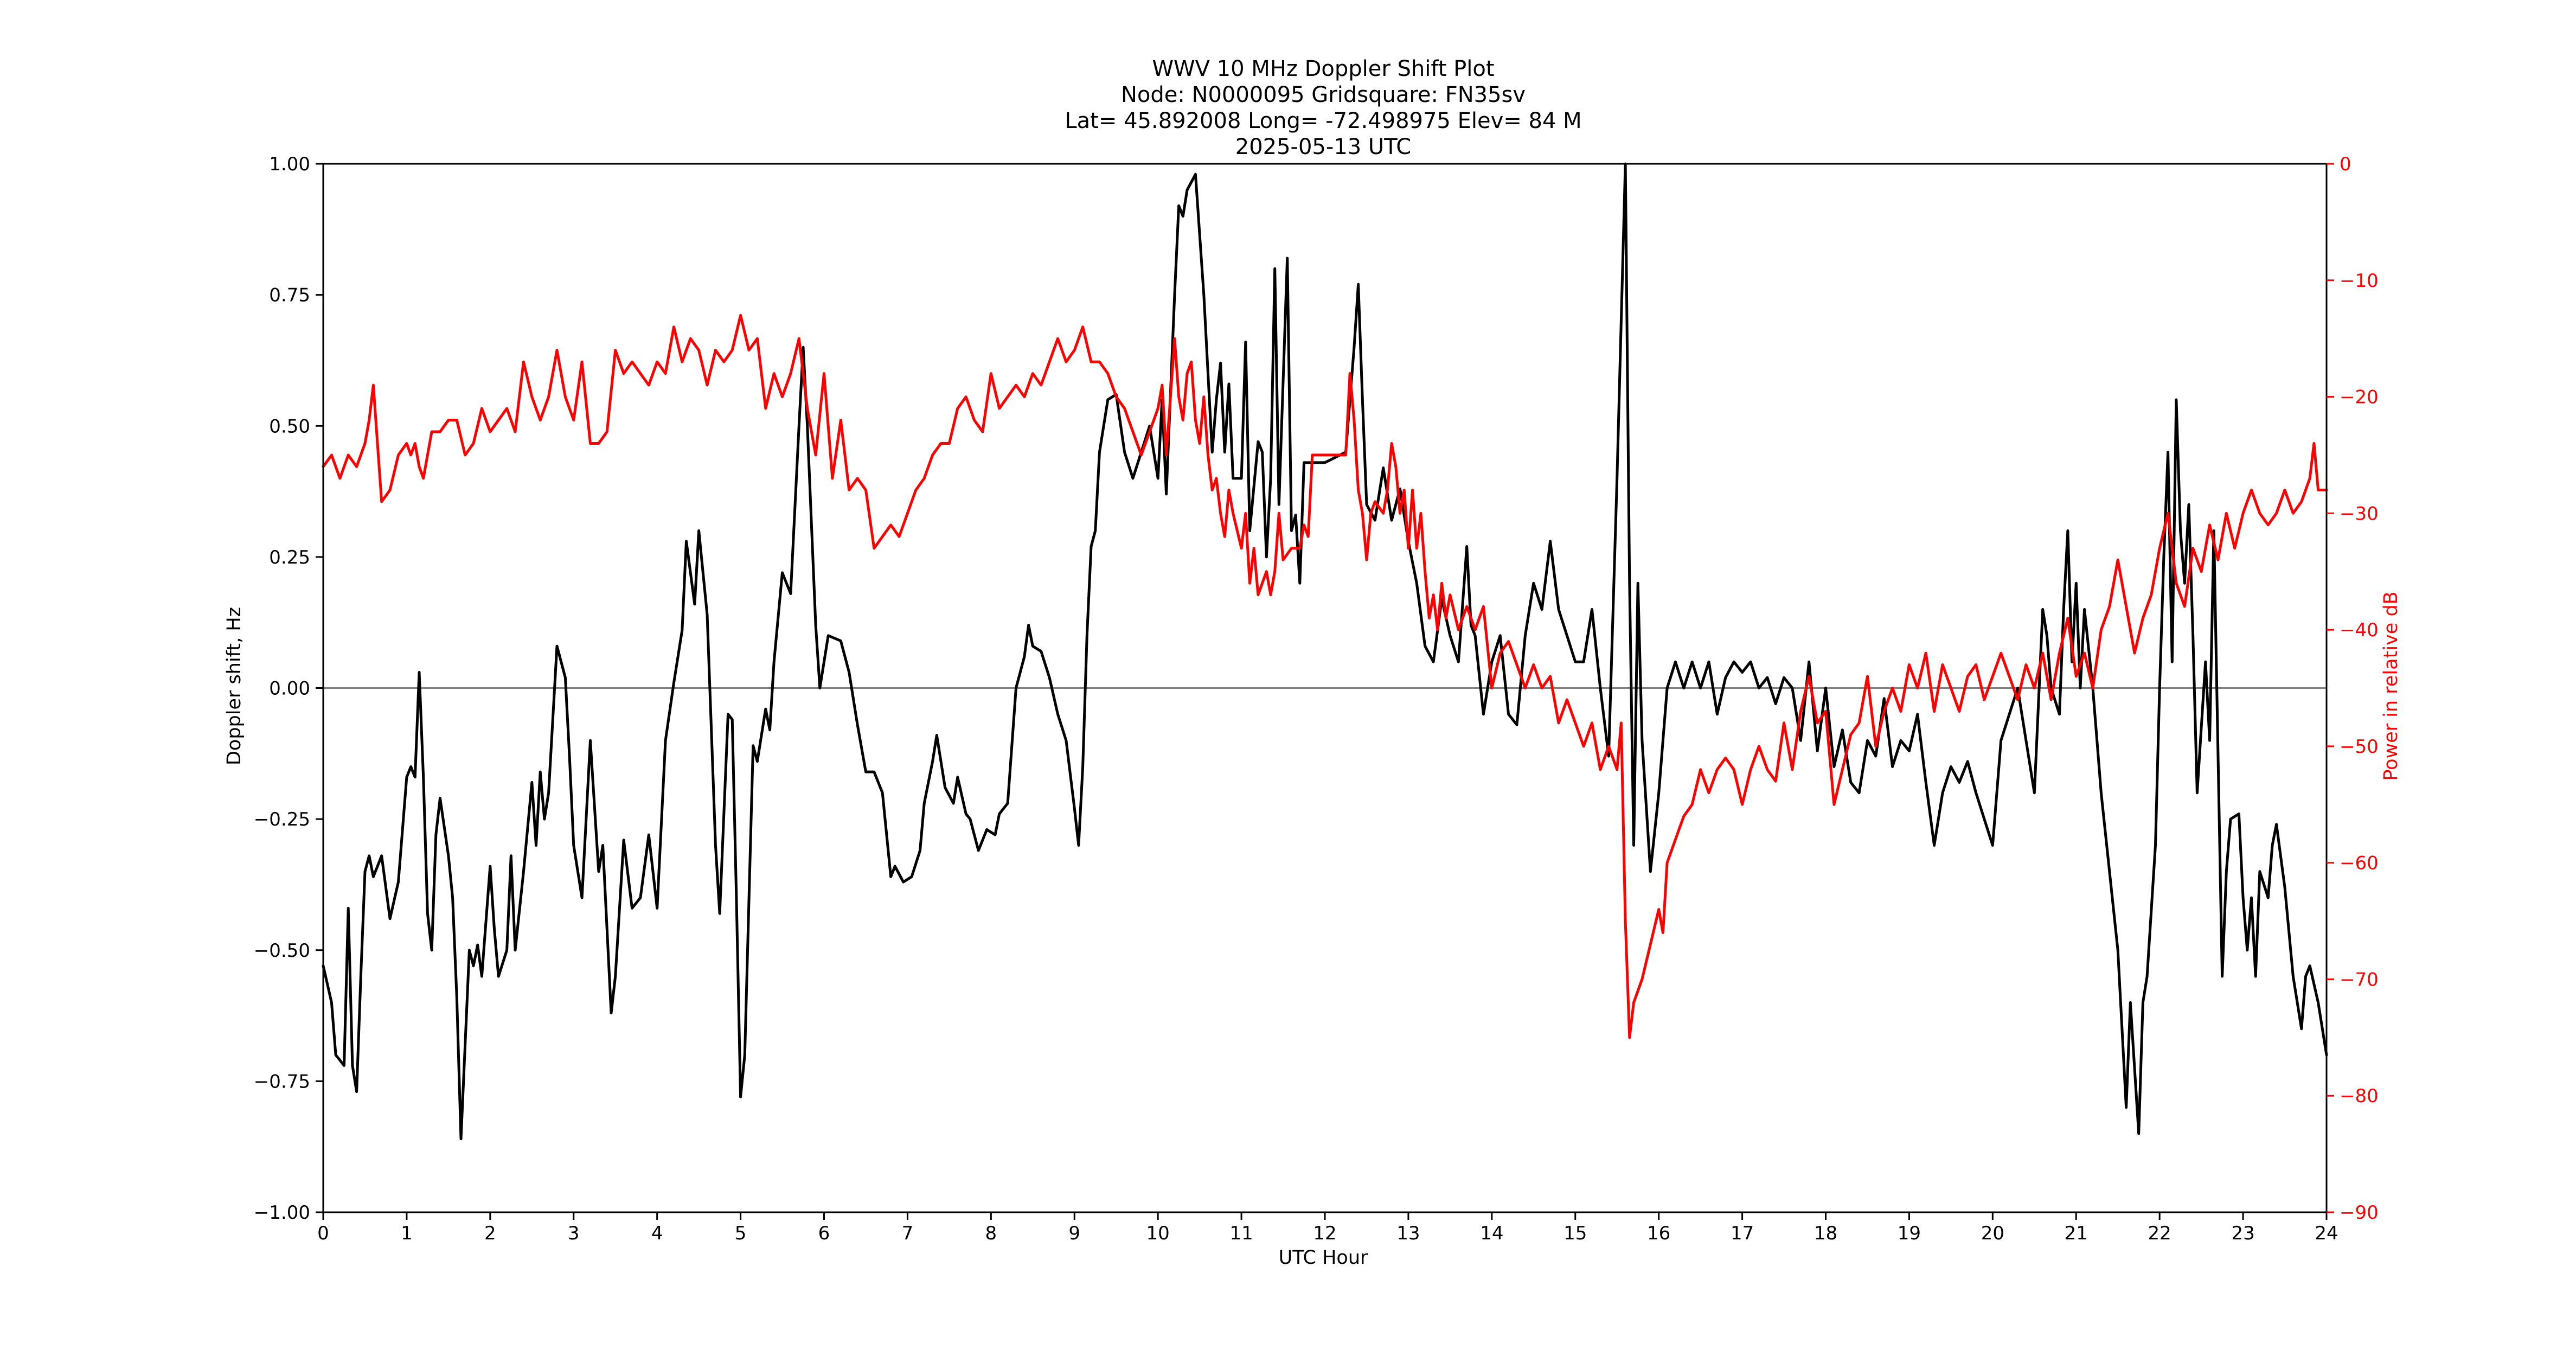 This screenshot has height=1356, width=2576. I want to click on title-line-1: WWV 10 MHz Doppler Shift Plot, so click(1323, 68).